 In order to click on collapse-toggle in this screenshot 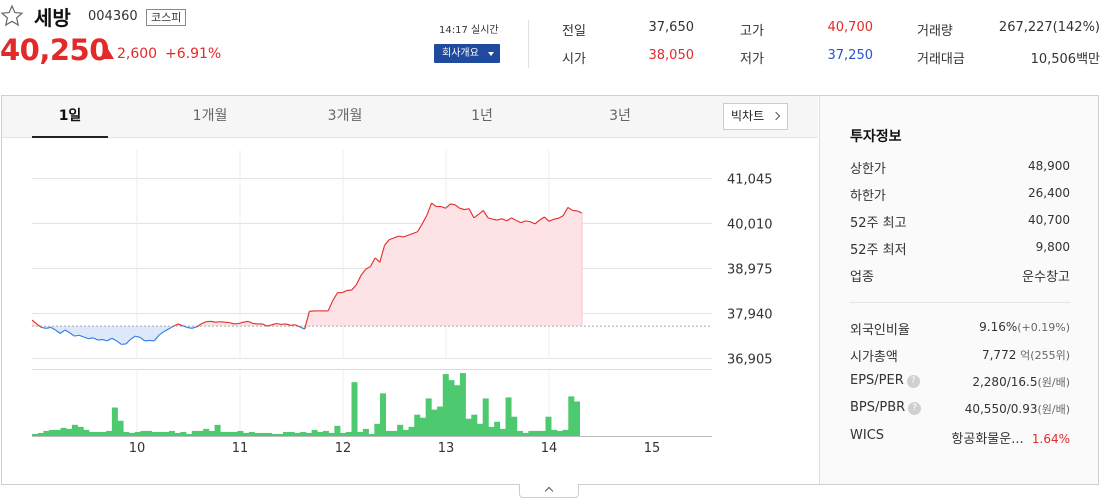, I will do `click(549, 491)`.